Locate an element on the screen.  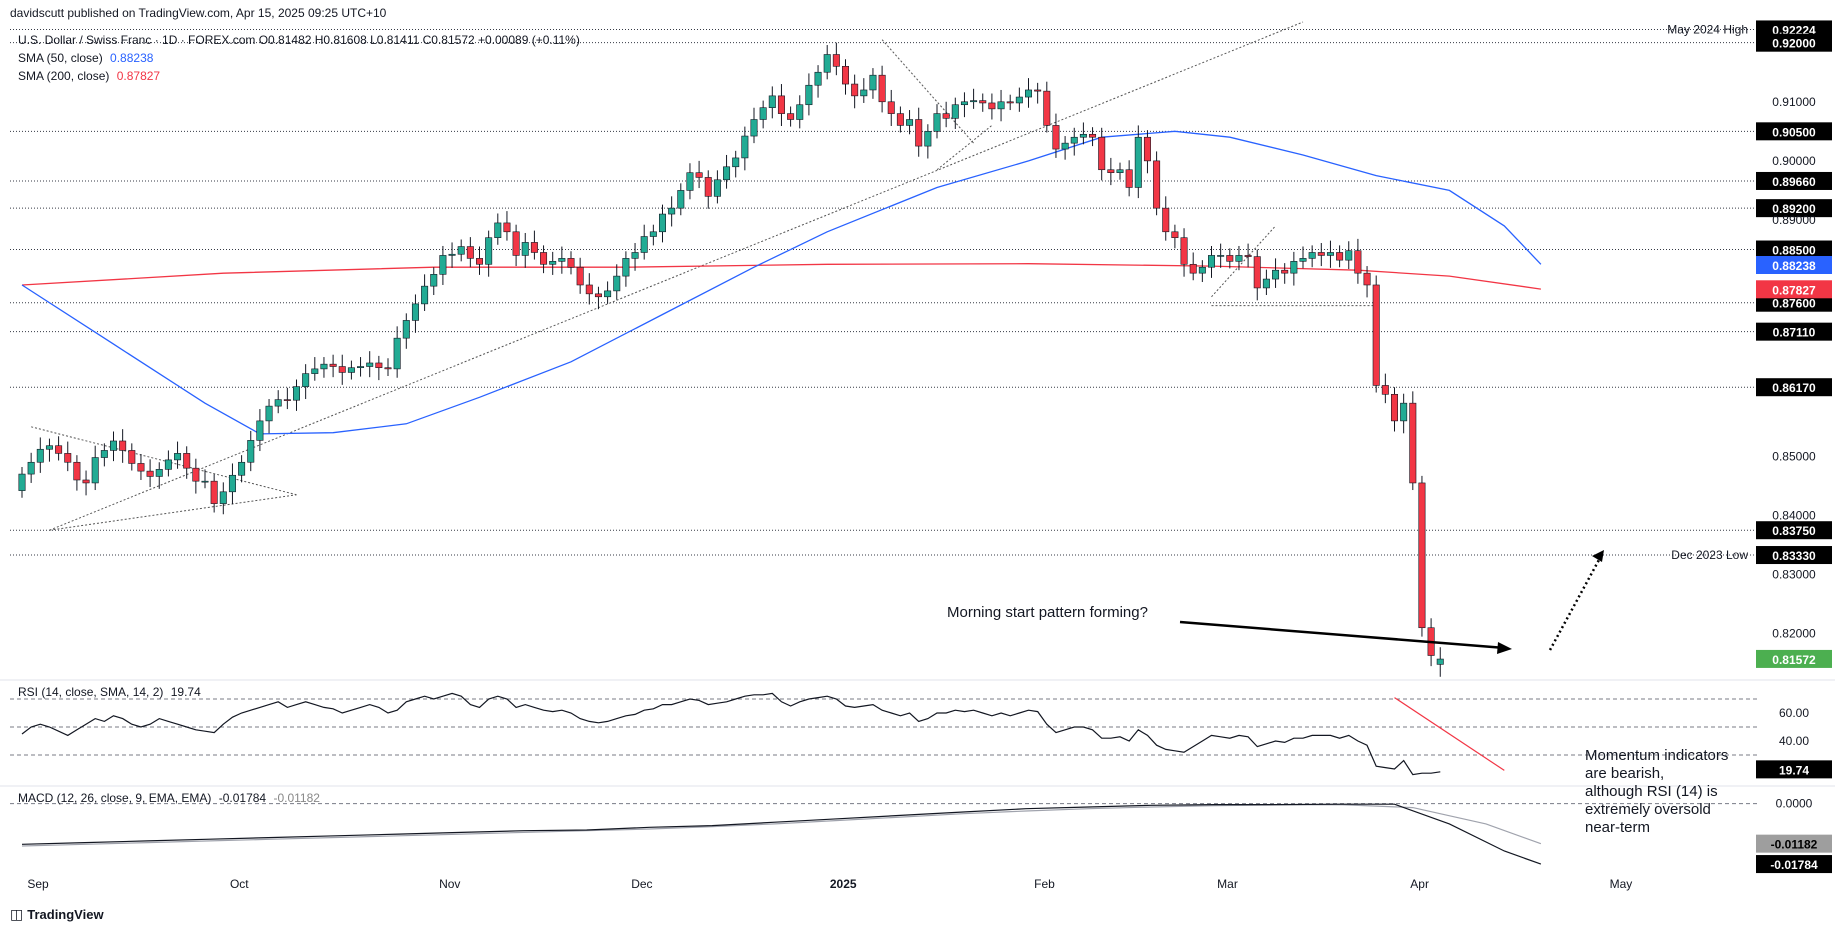
macd-value1: -0.01784 is located at coordinates (242, 798).